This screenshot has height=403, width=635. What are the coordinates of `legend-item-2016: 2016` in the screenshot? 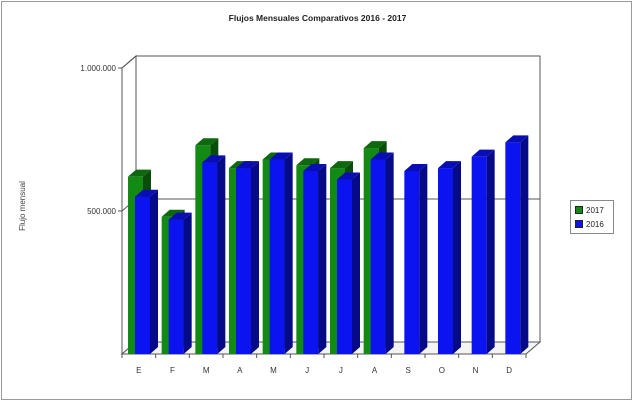 It's located at (589, 225).